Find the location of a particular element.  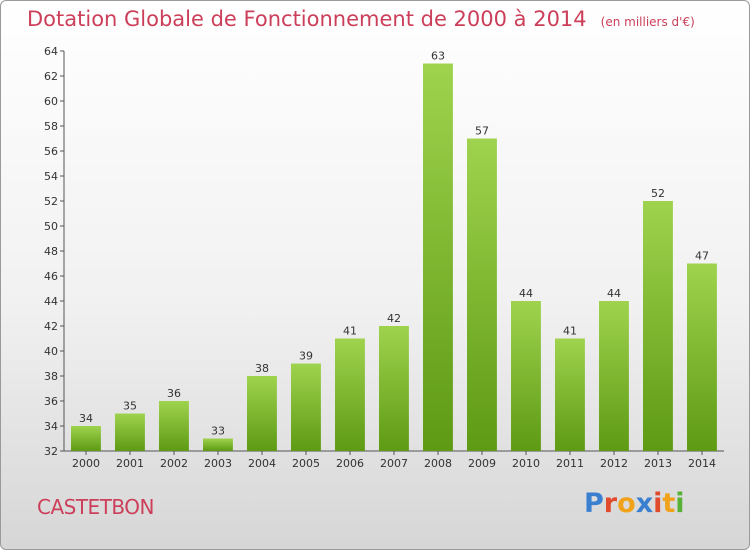

y-tick-label: 50 is located at coordinates (51, 226).